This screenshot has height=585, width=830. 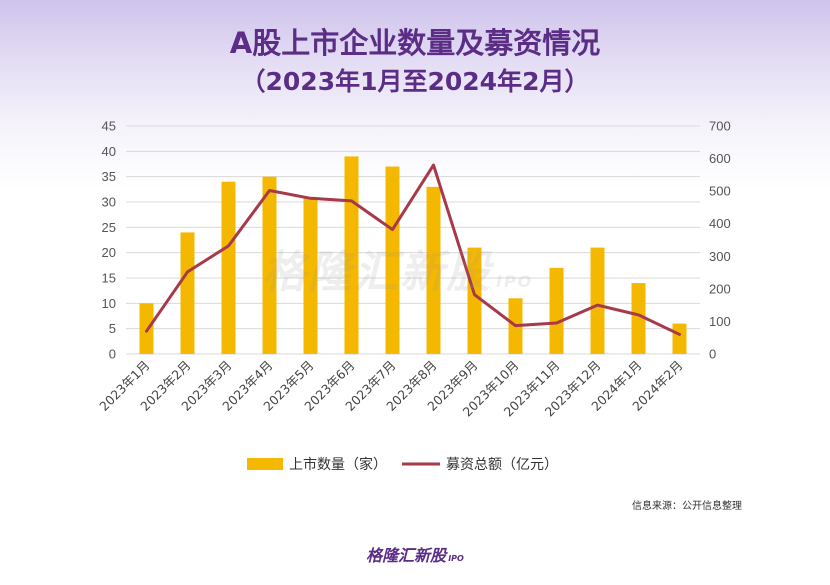 What do you see at coordinates (720, 223) in the screenshot?
I see `right-y-tick-label: 400` at bounding box center [720, 223].